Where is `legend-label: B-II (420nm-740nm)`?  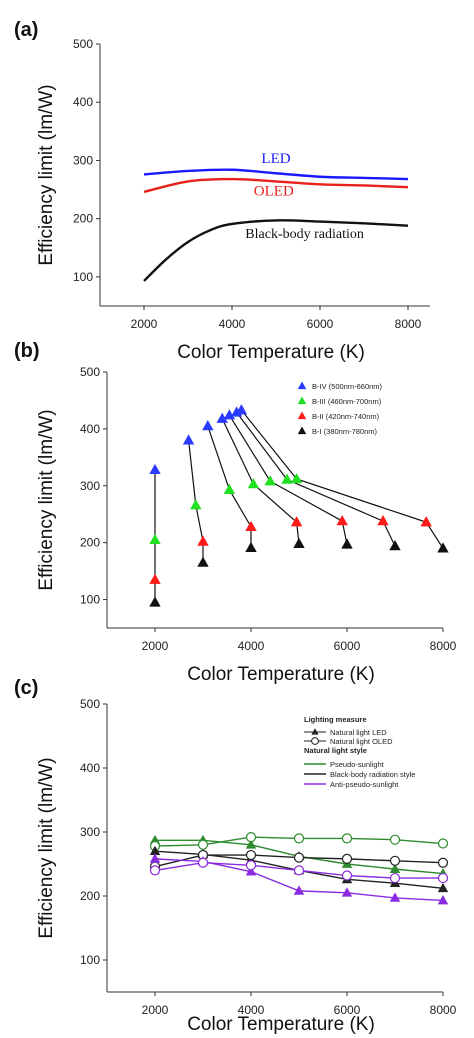 legend-label: B-II (420nm-740nm) is located at coordinates (346, 416).